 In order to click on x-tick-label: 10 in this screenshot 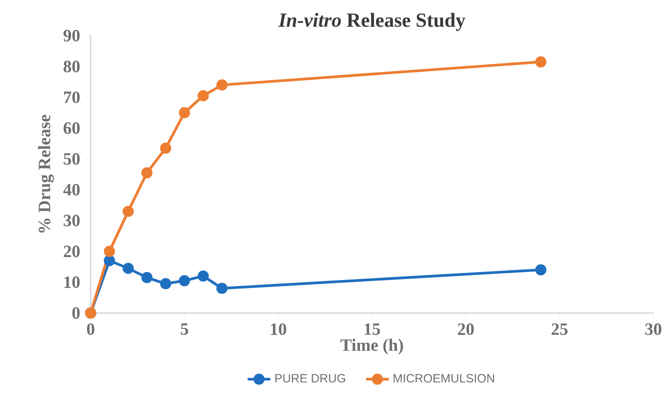, I will do `click(278, 329)`.